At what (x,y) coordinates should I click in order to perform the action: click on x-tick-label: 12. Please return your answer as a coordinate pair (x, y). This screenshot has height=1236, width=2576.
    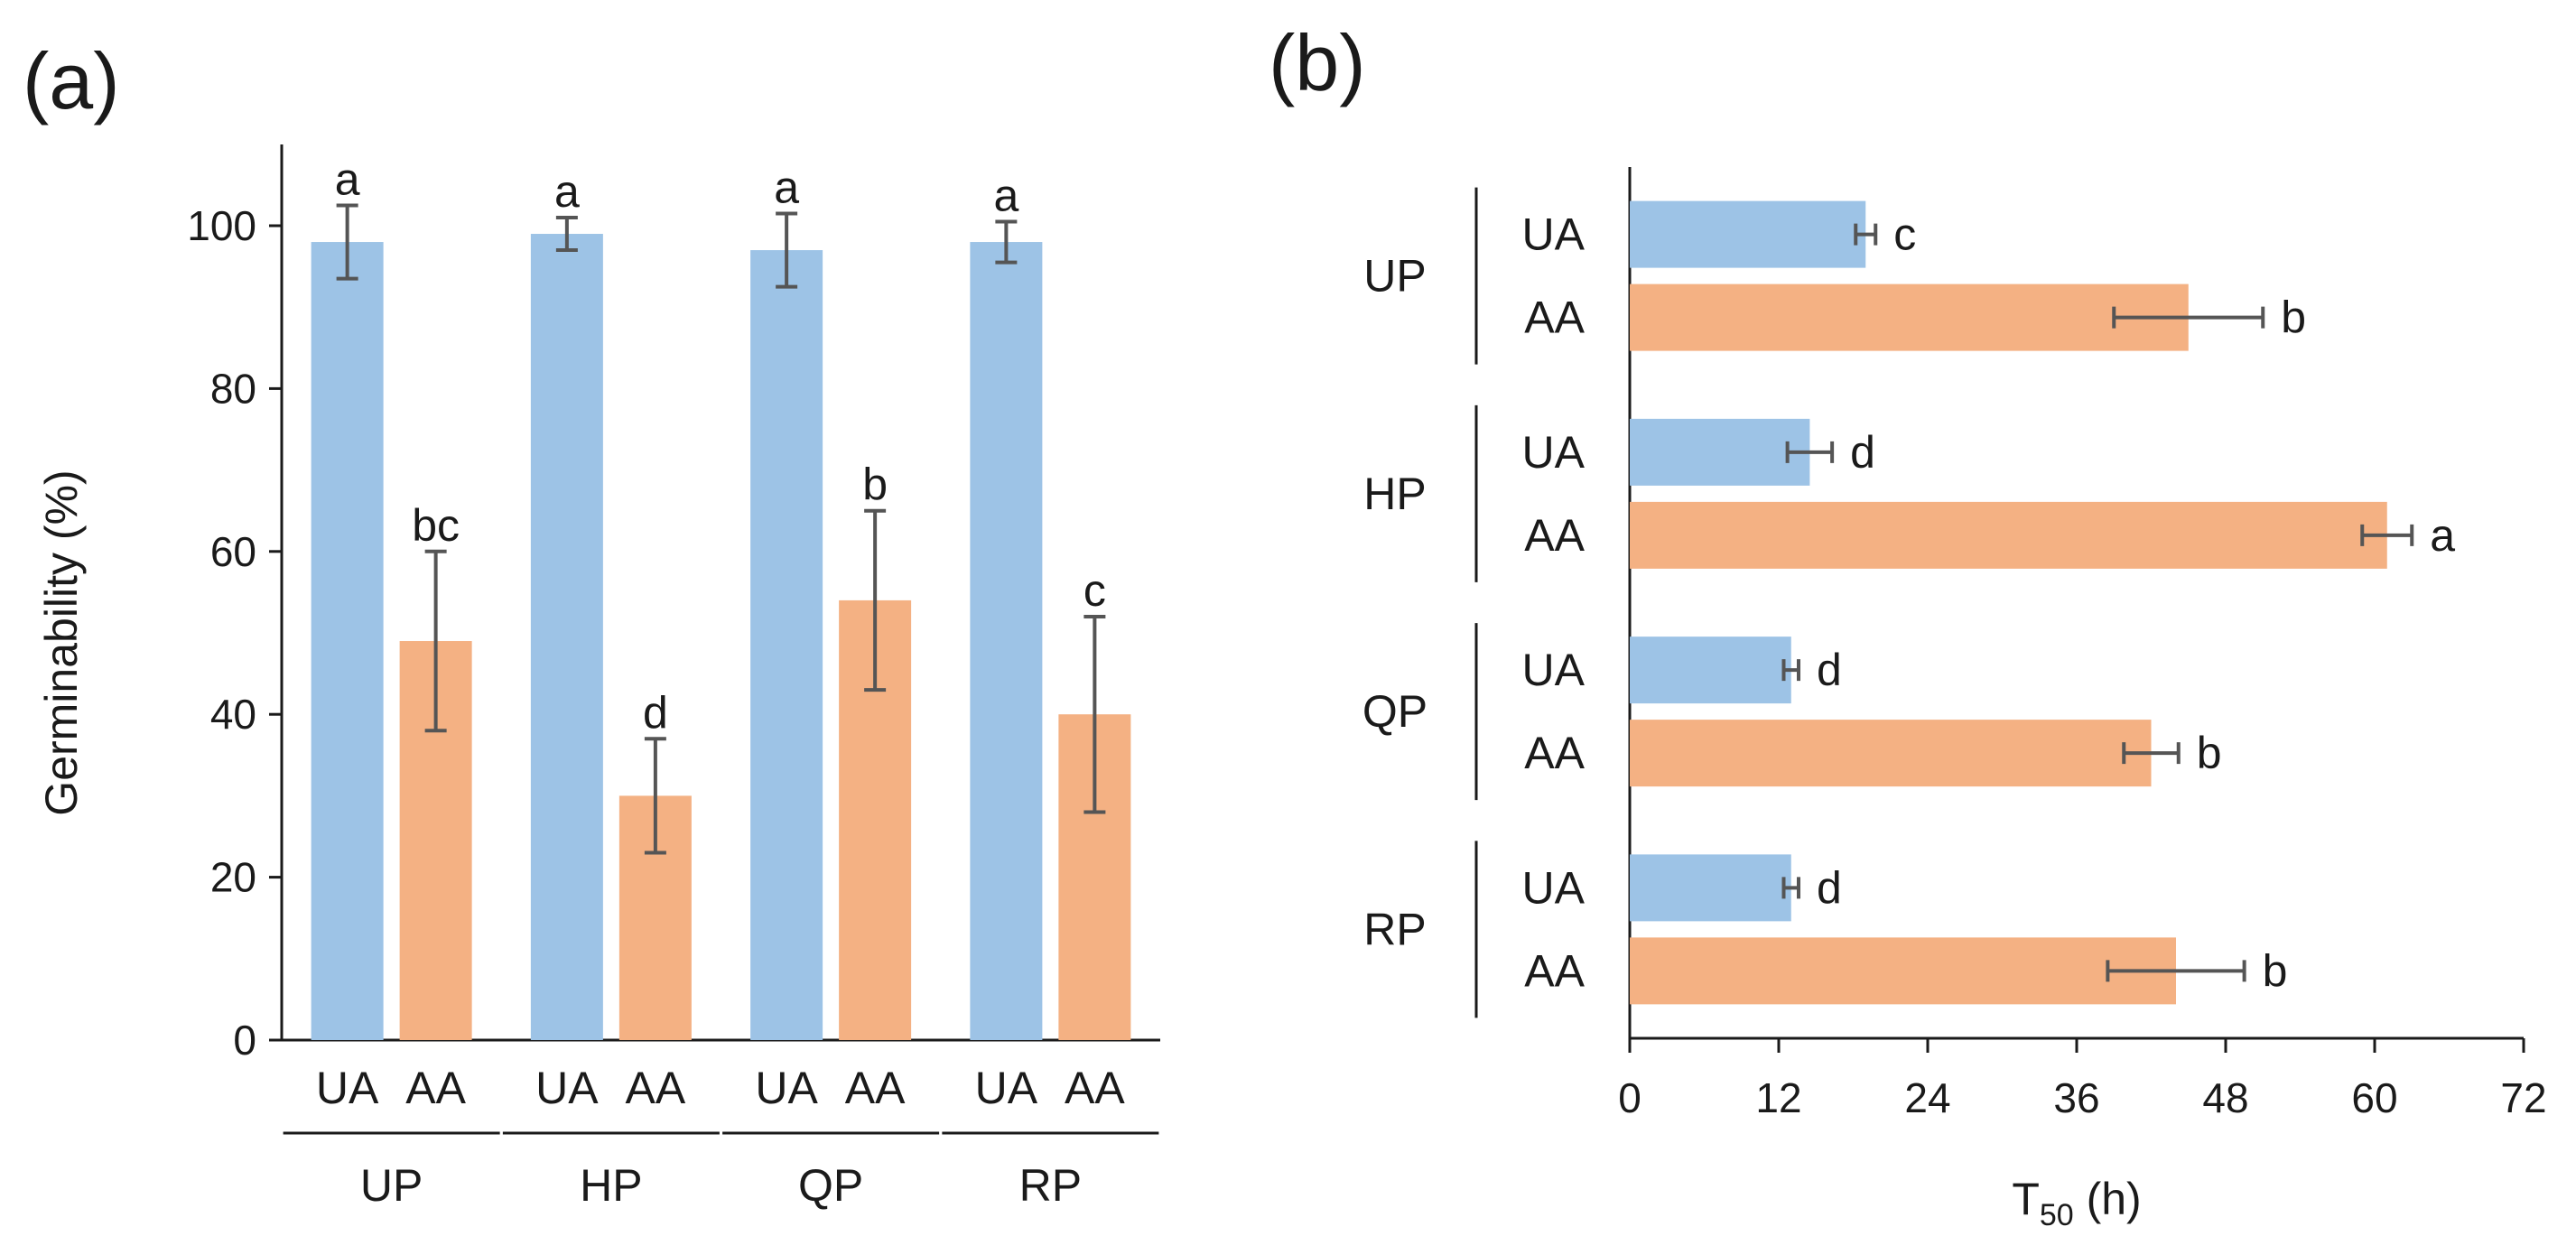
    Looking at the image, I should click on (1778, 1097).